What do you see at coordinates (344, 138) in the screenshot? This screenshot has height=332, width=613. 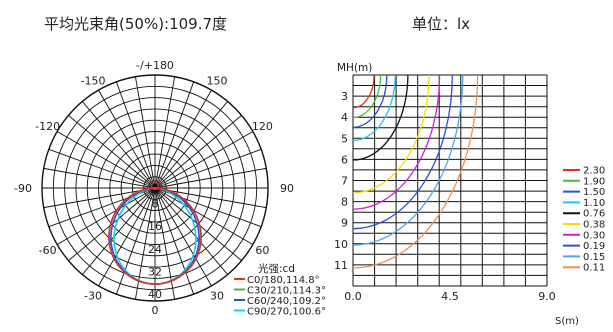 I see `isolux-ytick: 5` at bounding box center [344, 138].